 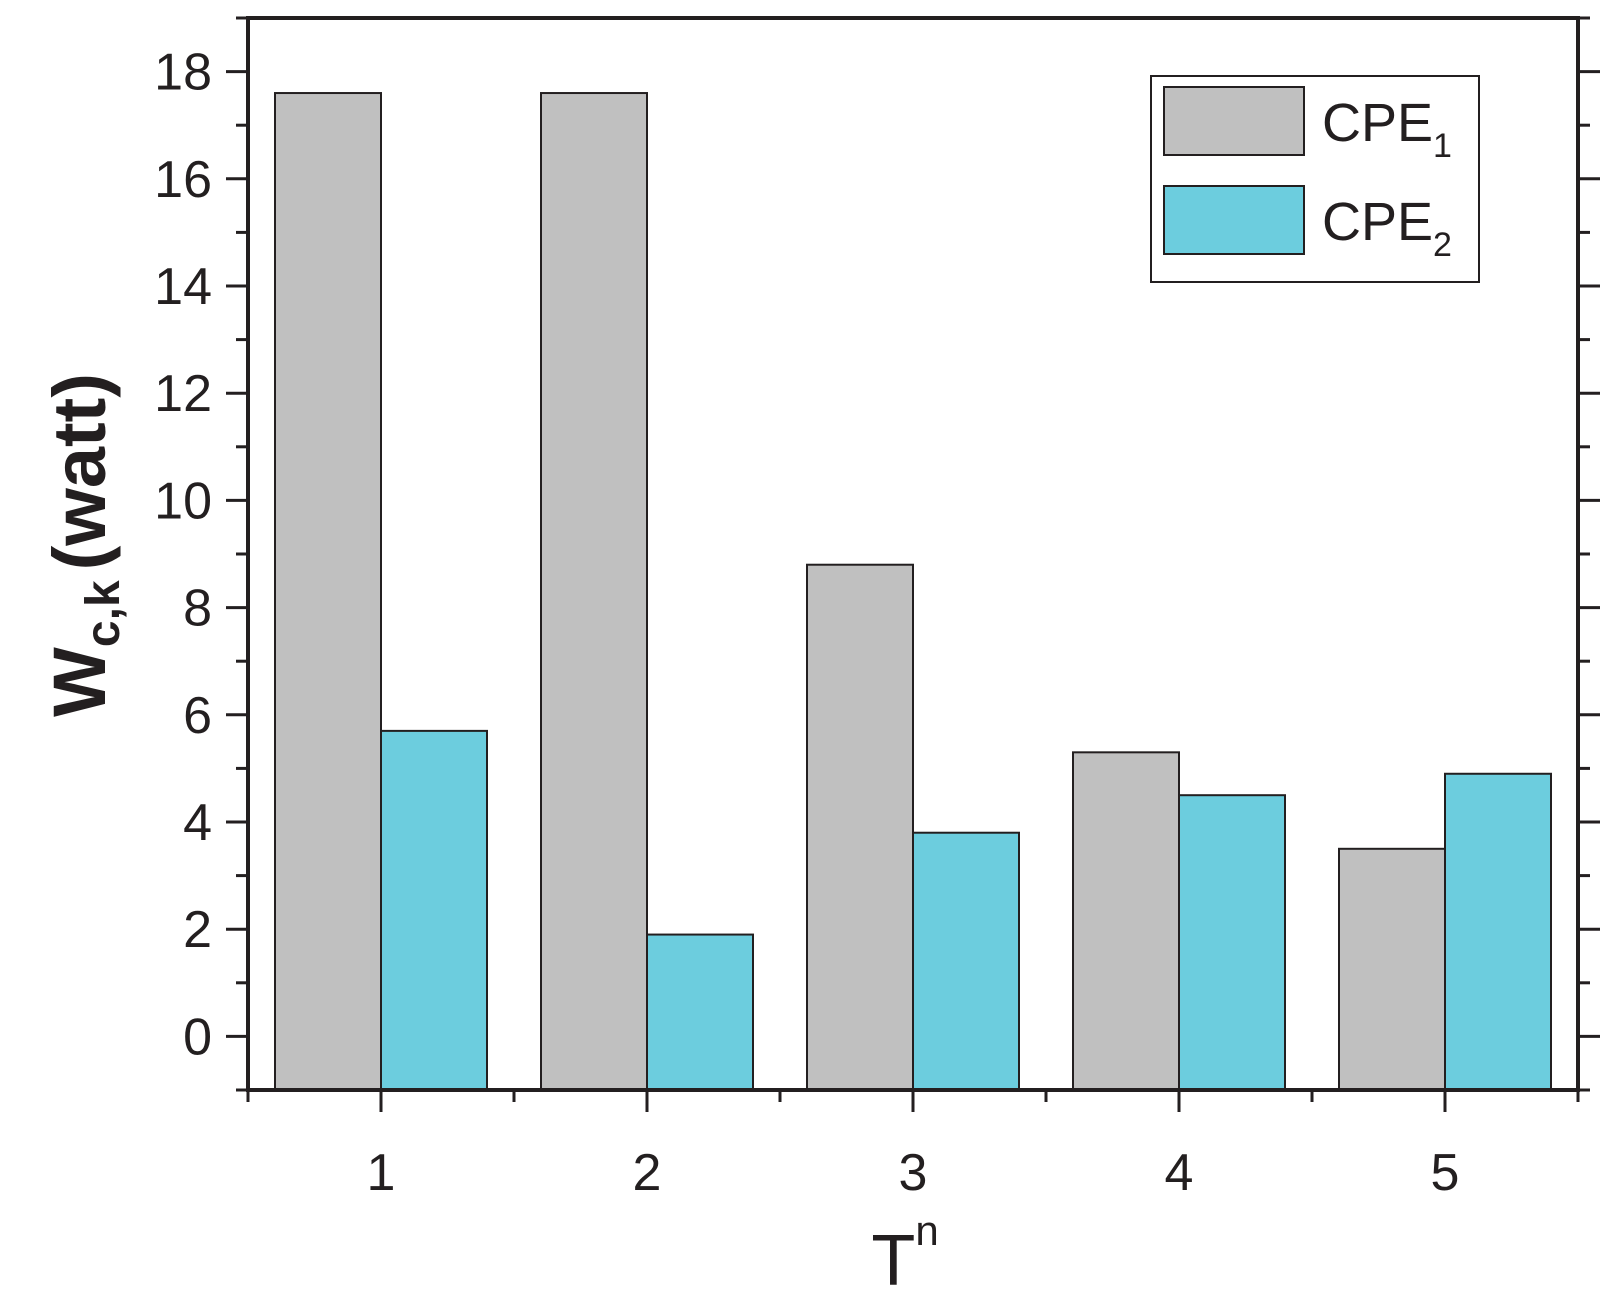 What do you see at coordinates (1234, 220) in the screenshot?
I see `legend-swatch-cpe2` at bounding box center [1234, 220].